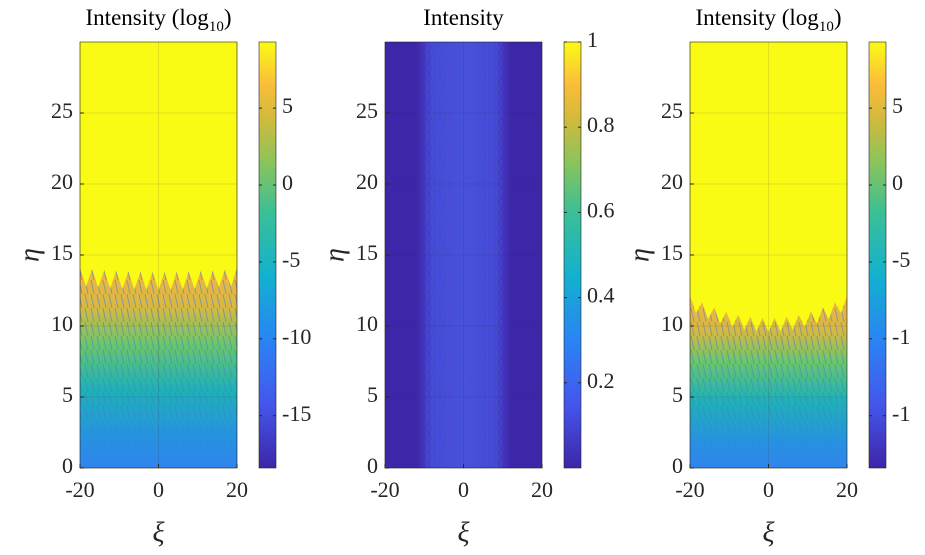 The image size is (925, 555). I want to click on colorbar-tick-label: 0.2, so click(601, 380).